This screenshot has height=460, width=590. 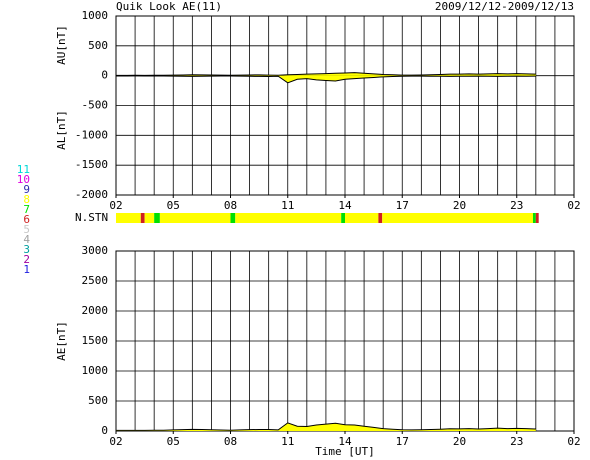 What do you see at coordinates (26, 269) in the screenshot?
I see `legend-entry: 1` at bounding box center [26, 269].